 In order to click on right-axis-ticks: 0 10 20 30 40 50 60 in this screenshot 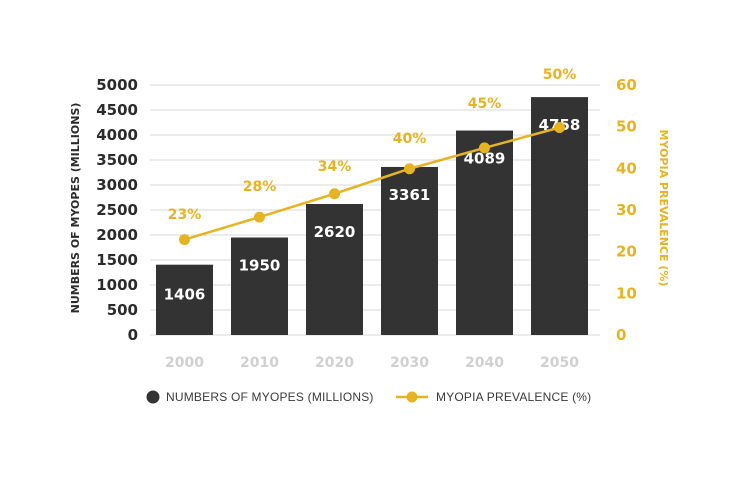, I will do `click(626, 210)`.